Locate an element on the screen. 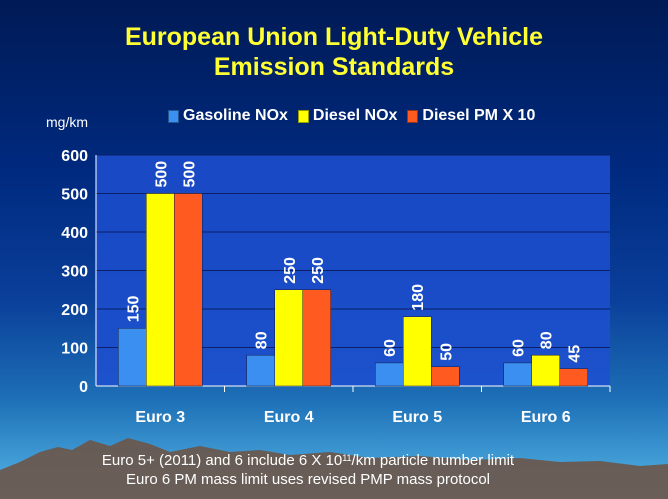  legend-label-diesel-nox: Diesel NOx is located at coordinates (355, 115).